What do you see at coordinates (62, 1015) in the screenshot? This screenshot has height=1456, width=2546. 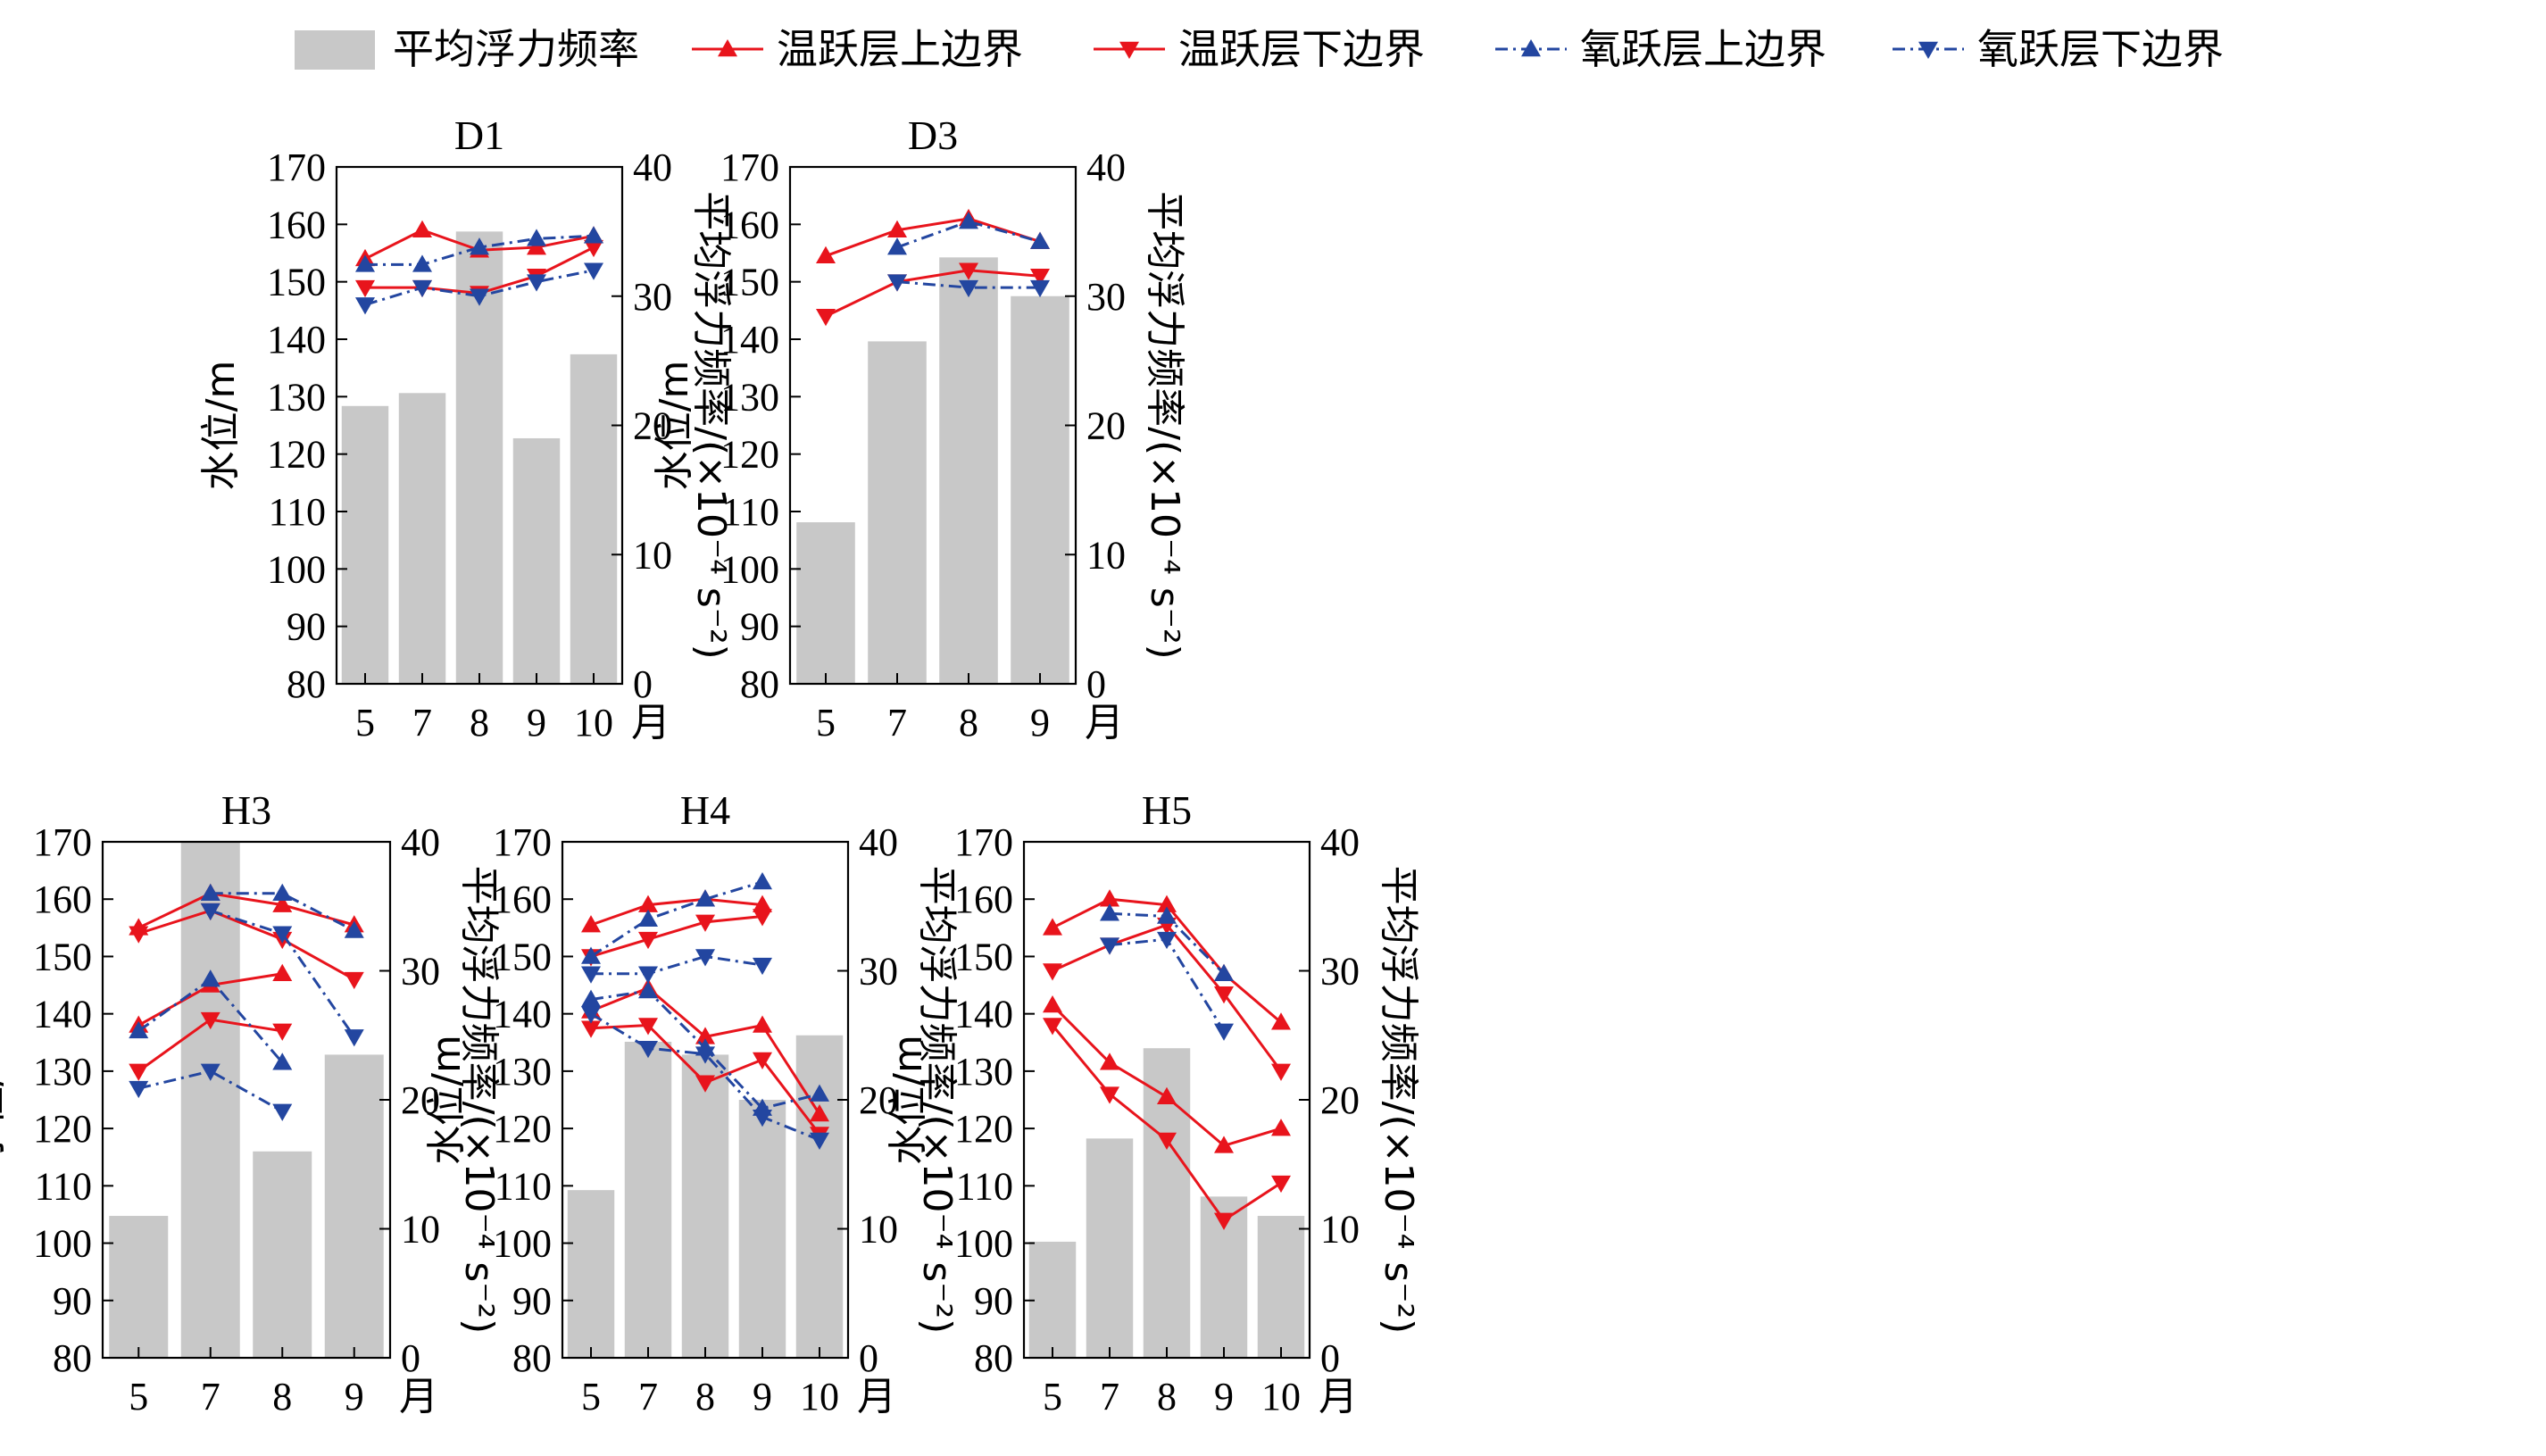 I see `y-tick-label: 140` at bounding box center [62, 1015].